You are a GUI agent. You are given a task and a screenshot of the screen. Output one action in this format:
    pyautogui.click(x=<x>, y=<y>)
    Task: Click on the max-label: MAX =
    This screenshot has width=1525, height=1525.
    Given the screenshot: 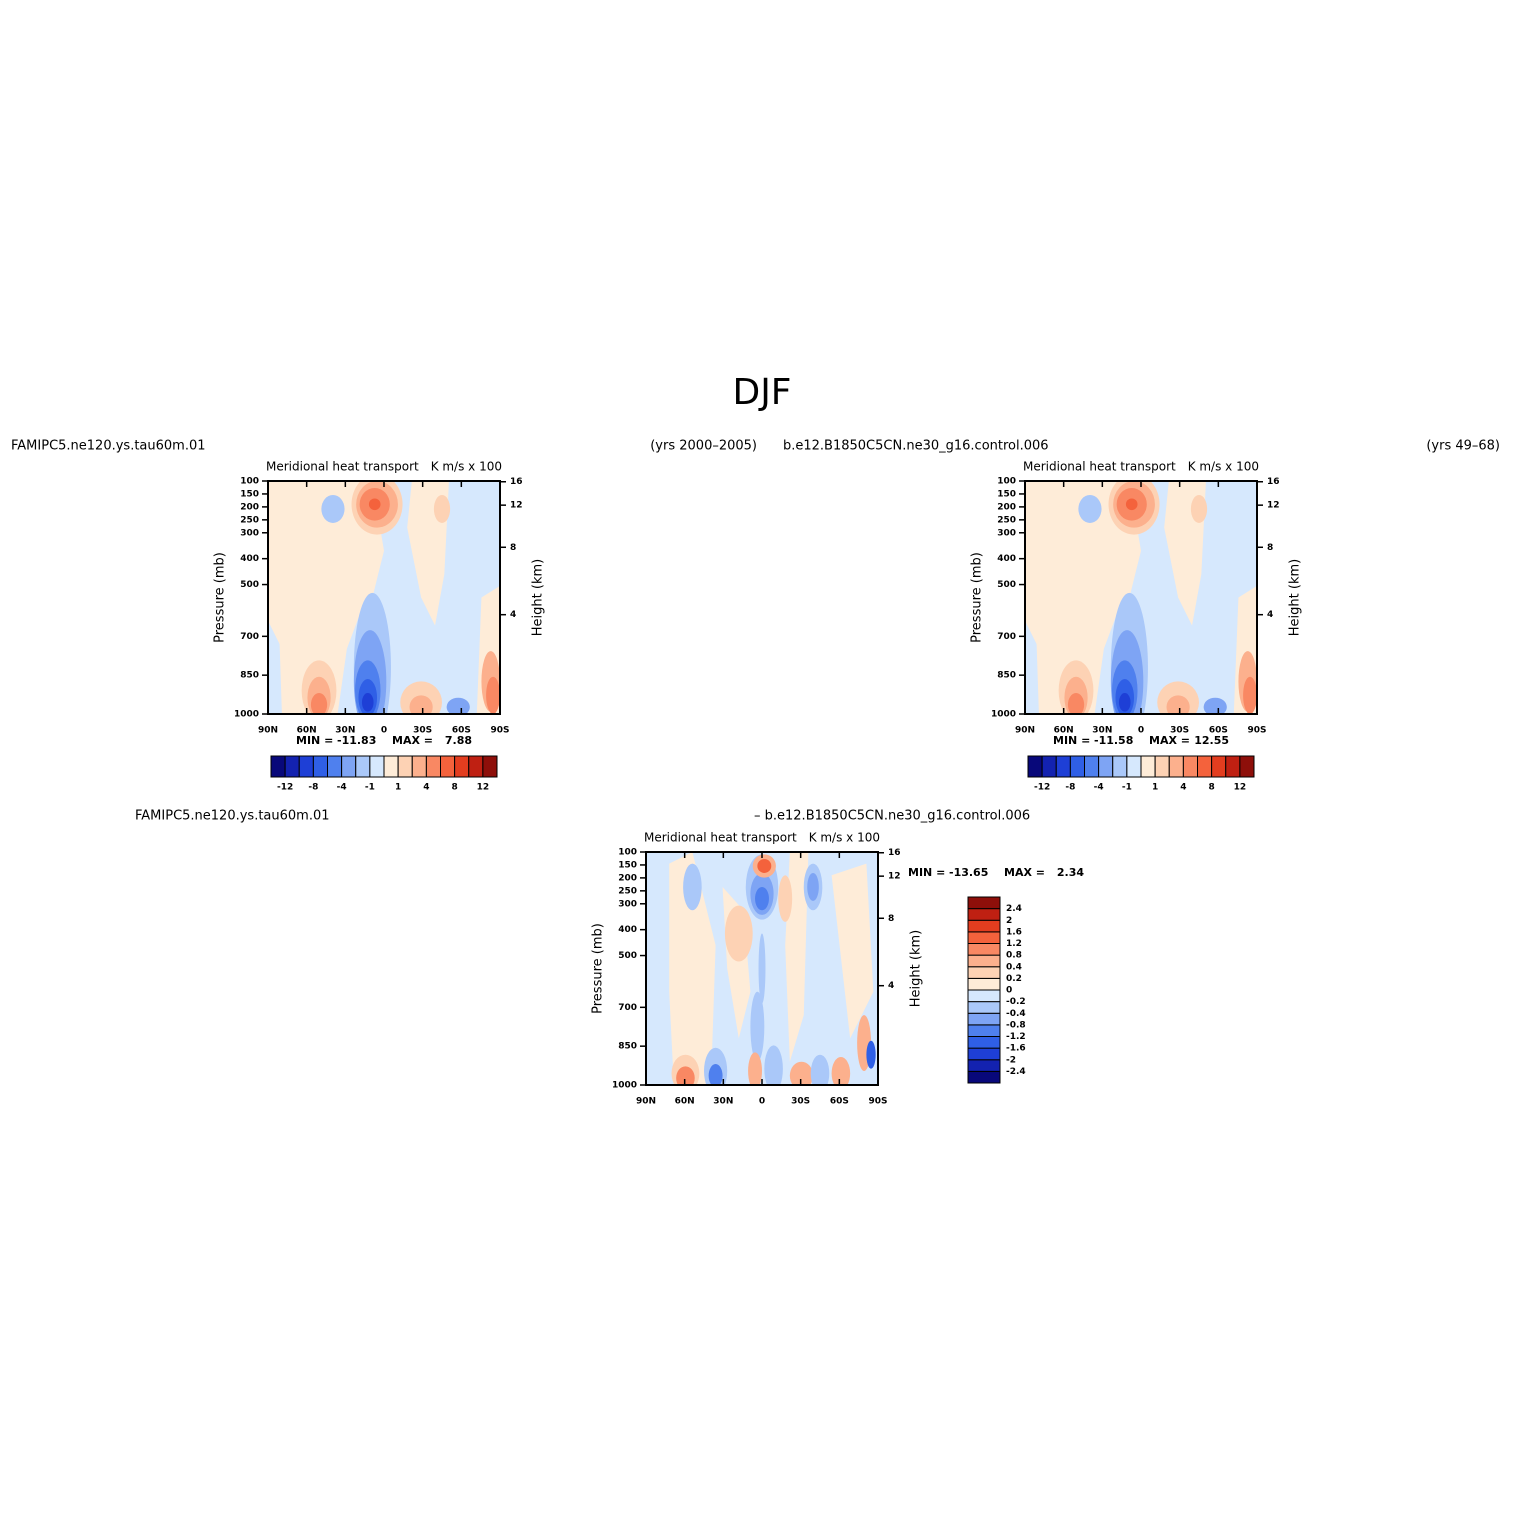 What is the action you would take?
    pyautogui.click(x=412, y=740)
    